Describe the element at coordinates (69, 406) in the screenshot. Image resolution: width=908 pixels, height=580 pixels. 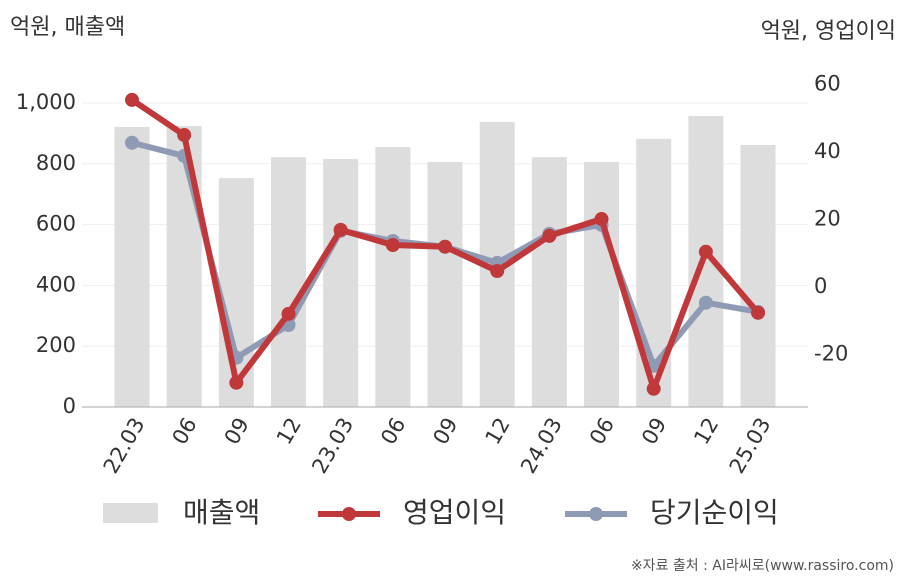
I see `y-tick-label: 0` at that location.